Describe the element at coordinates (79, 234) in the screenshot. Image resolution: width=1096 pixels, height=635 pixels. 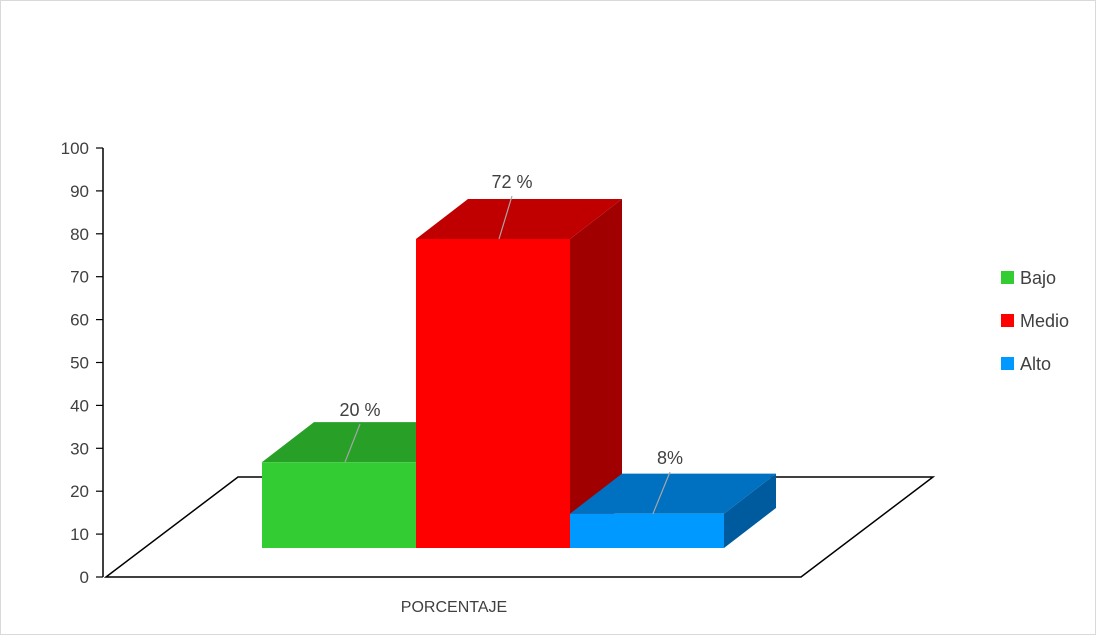
I see `y-tick-label: 80` at that location.